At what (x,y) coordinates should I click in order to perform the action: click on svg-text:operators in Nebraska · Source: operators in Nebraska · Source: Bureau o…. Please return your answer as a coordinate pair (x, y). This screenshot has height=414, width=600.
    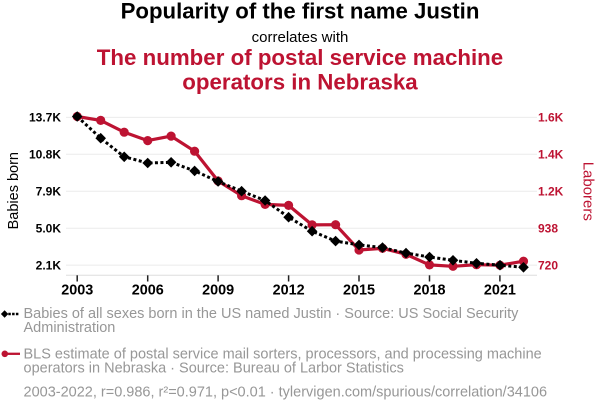
    Looking at the image, I should click on (214, 369).